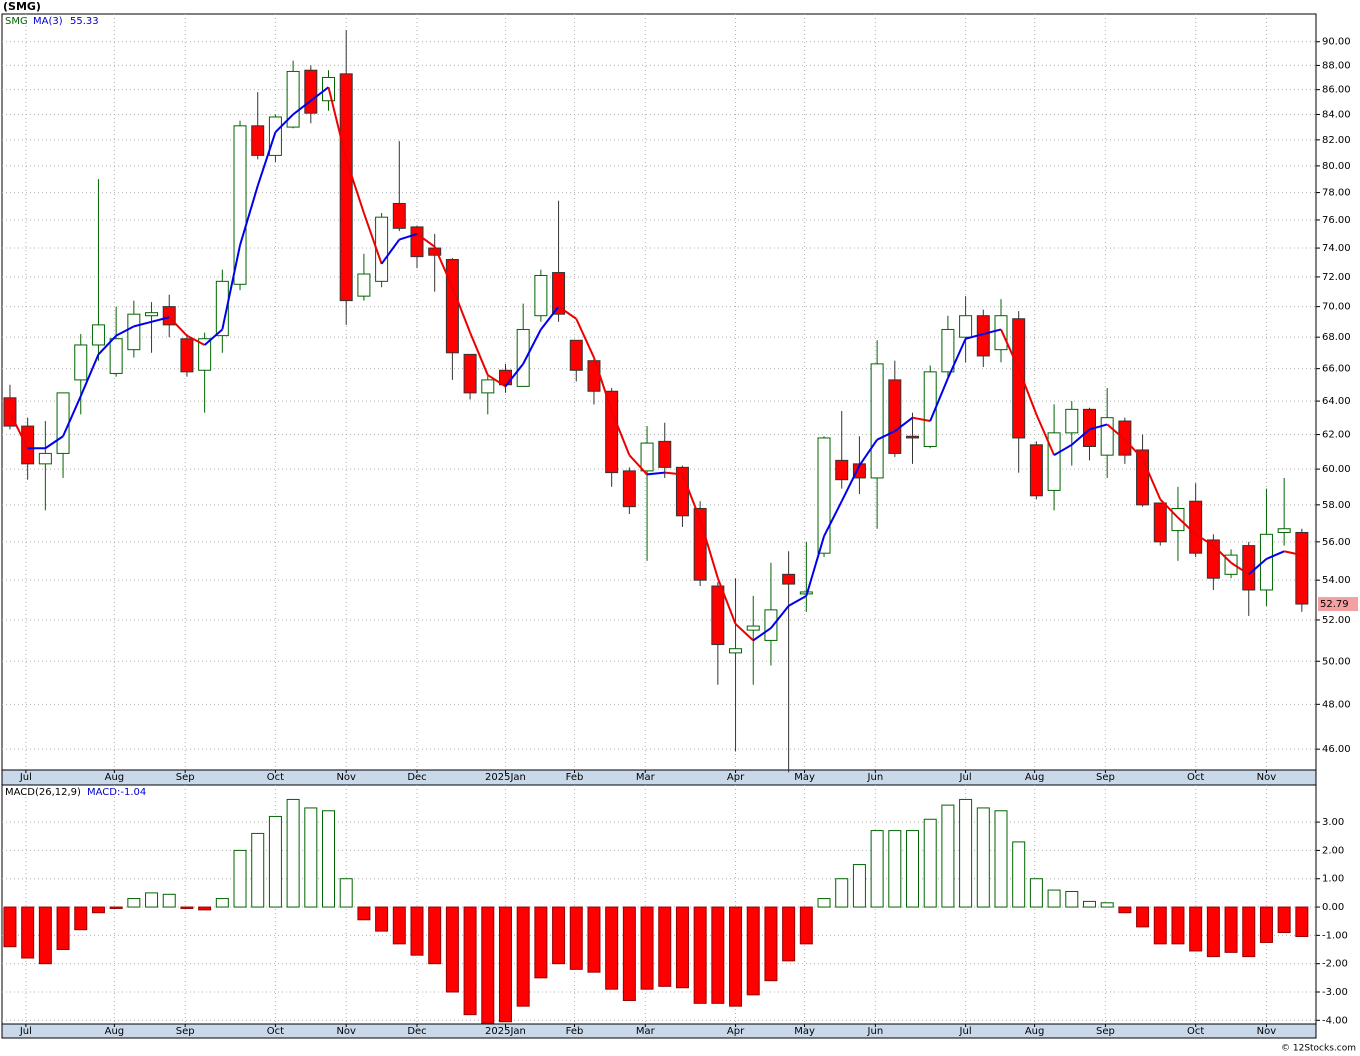 The height and width of the screenshot is (1056, 1360). What do you see at coordinates (1336, 369) in the screenshot?
I see `y-tick-label: 66.00` at bounding box center [1336, 369].